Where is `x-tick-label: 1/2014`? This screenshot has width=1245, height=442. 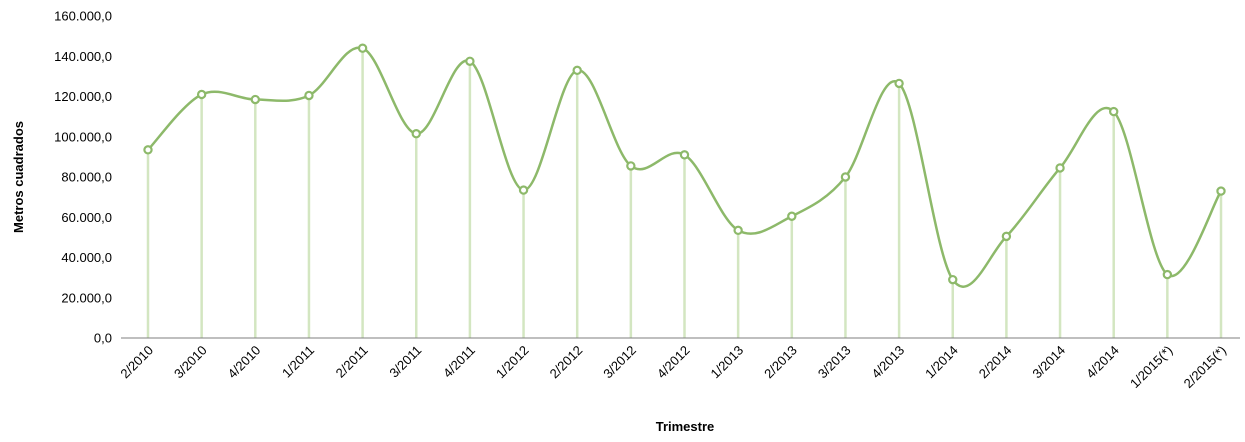
x-tick-label: 1/2014 is located at coordinates (941, 362).